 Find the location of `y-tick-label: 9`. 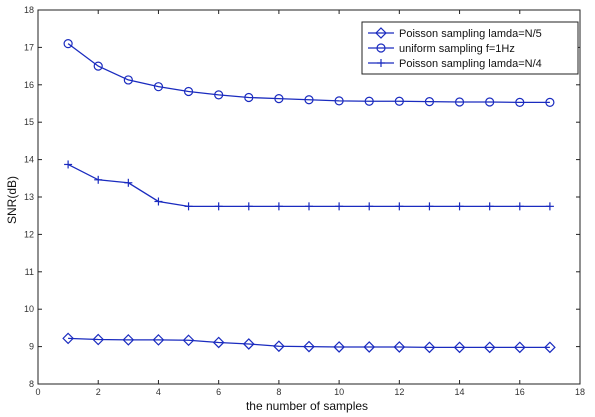

y-tick-label: 9 is located at coordinates (31, 347).